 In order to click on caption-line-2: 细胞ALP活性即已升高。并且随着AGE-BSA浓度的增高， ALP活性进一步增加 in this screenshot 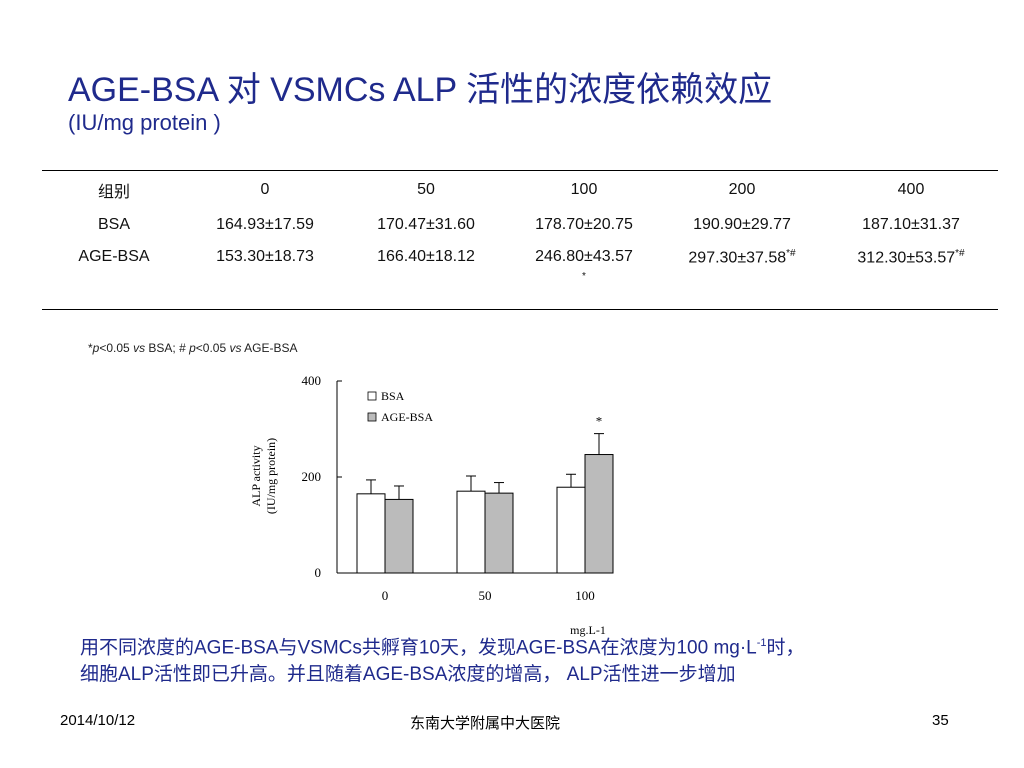, I will do `click(408, 675)`.